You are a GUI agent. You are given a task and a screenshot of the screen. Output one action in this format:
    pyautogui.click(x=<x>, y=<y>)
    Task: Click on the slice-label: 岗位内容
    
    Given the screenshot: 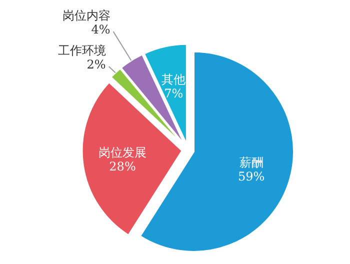 What is the action you would take?
    pyautogui.click(x=86, y=15)
    